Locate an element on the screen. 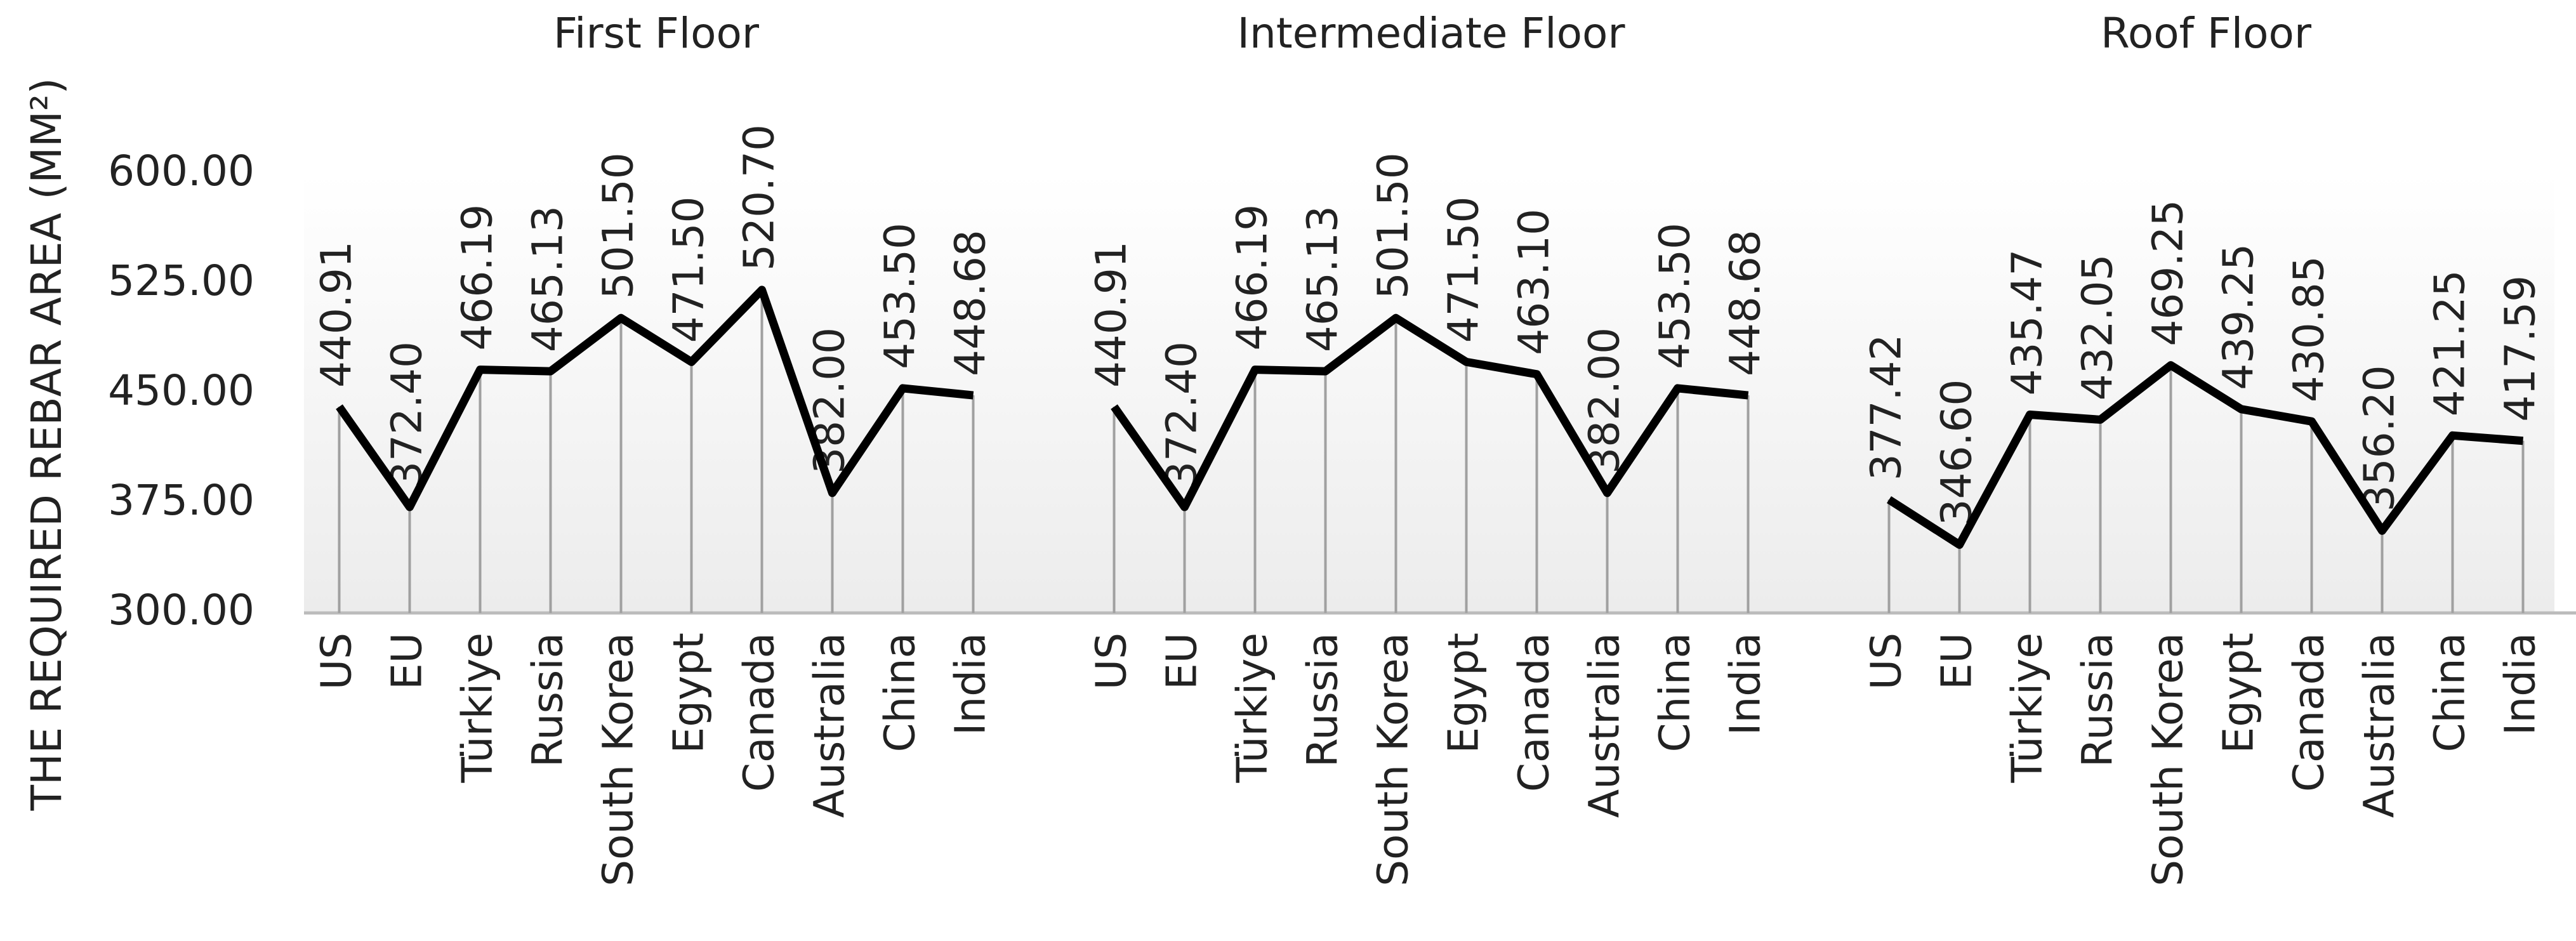 Image resolution: width=2576 pixels, height=941 pixels. data-label: 346.60 is located at coordinates (1957, 452).